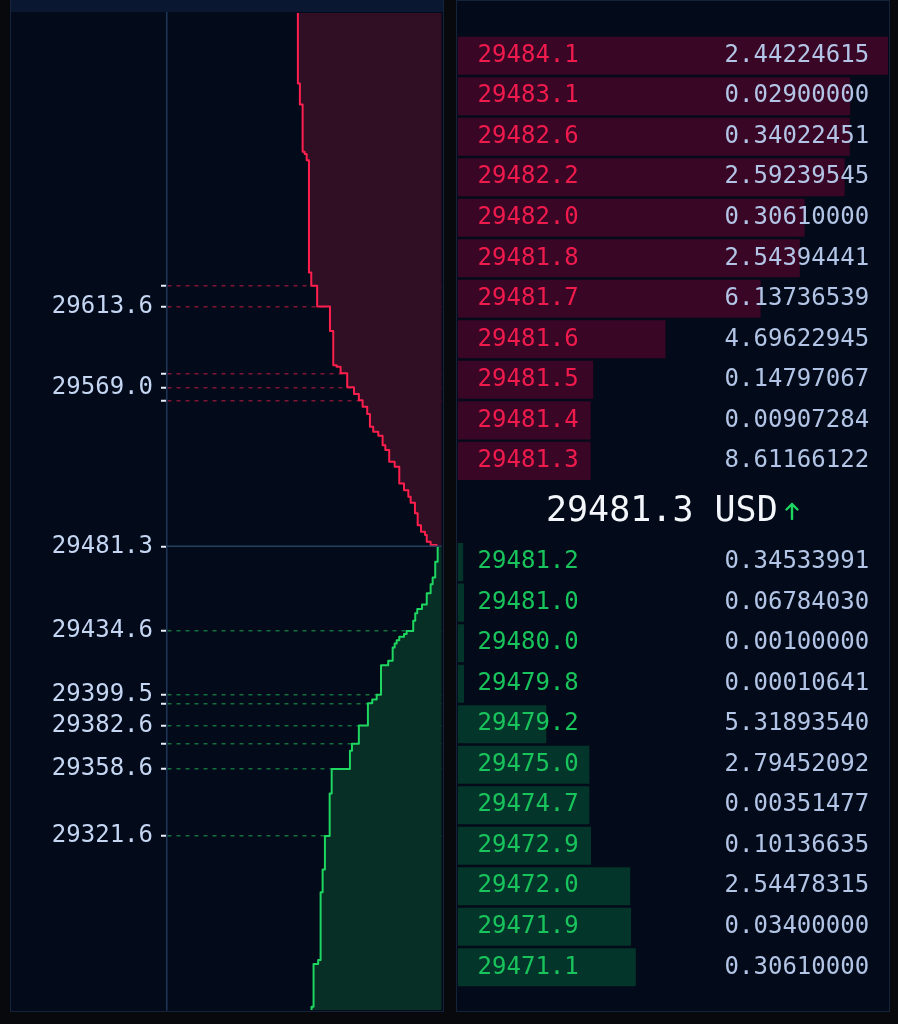 The width and height of the screenshot is (898, 1024). What do you see at coordinates (797, 256) in the screenshot?
I see `y2-tick-label: 2.54394441` at bounding box center [797, 256].